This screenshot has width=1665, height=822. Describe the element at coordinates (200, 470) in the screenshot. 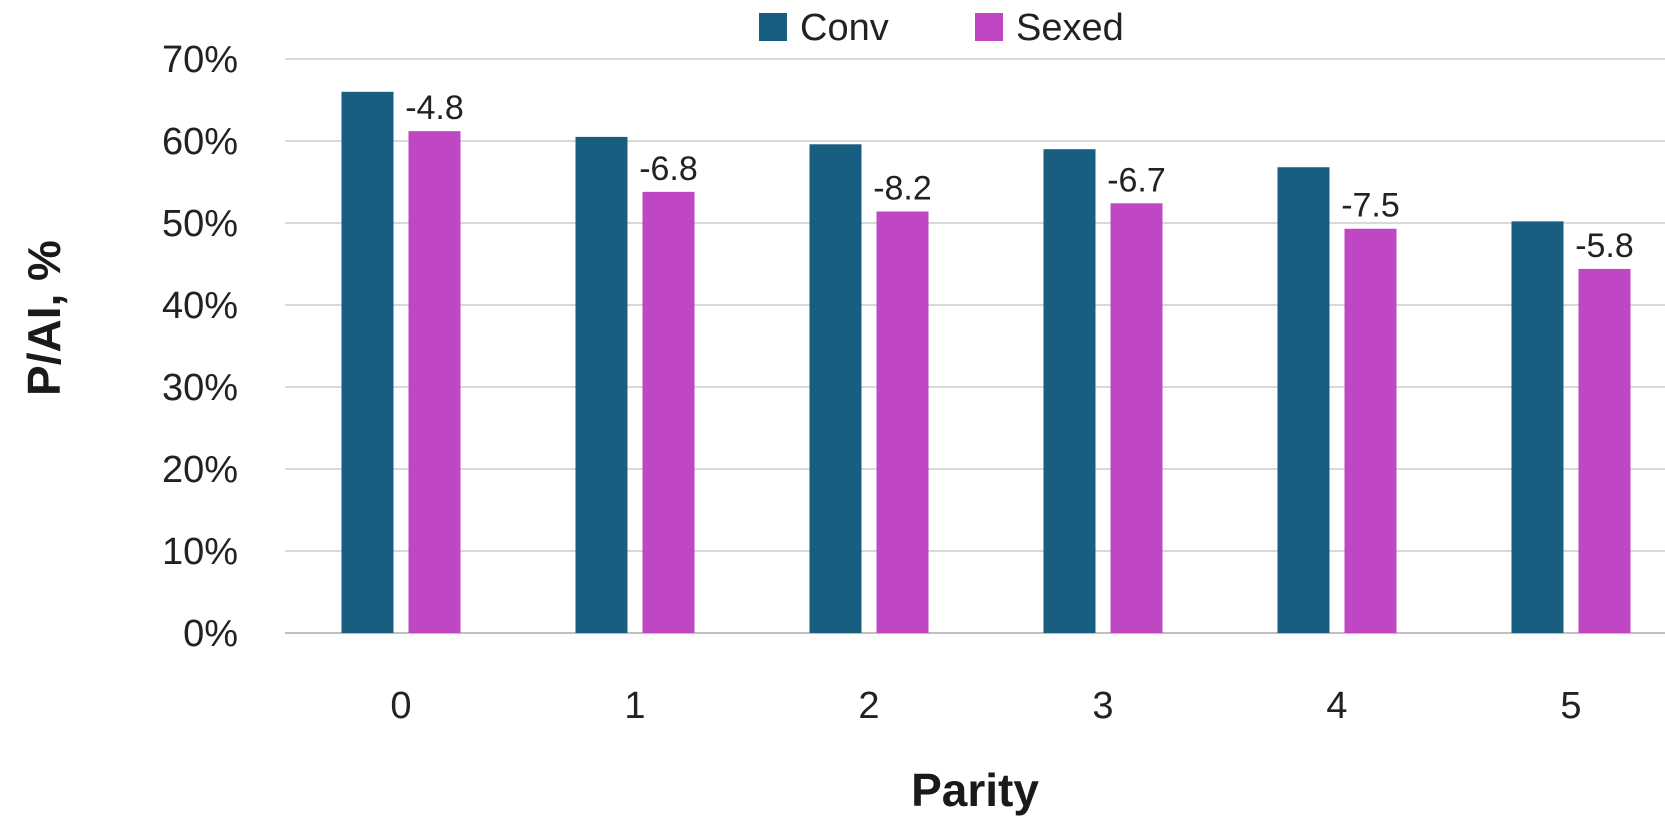

I see `y-tick-label: 20%` at that location.